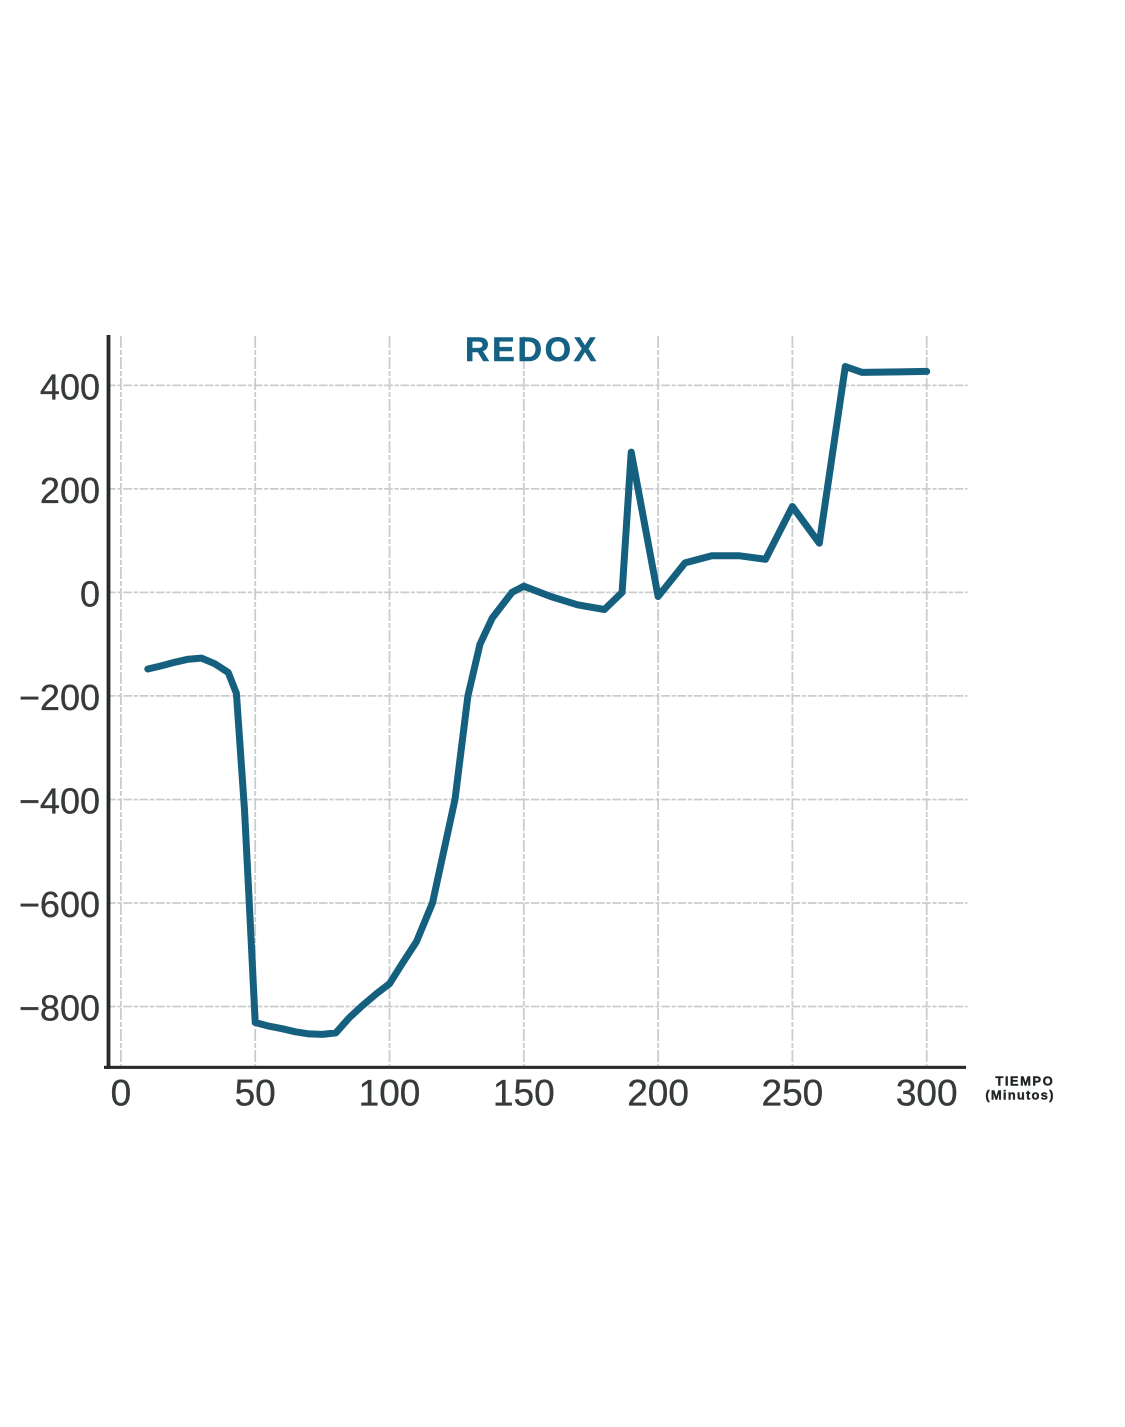 The height and width of the screenshot is (1427, 1125). Describe the element at coordinates (793, 1093) in the screenshot. I see `svg-text: 250` at that location.